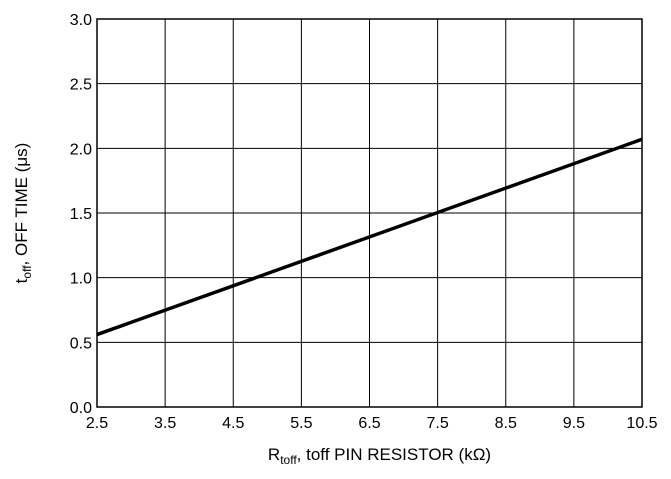 This screenshot has width=671, height=479. I want to click on y-tick-label: 2.5, so click(81, 85).